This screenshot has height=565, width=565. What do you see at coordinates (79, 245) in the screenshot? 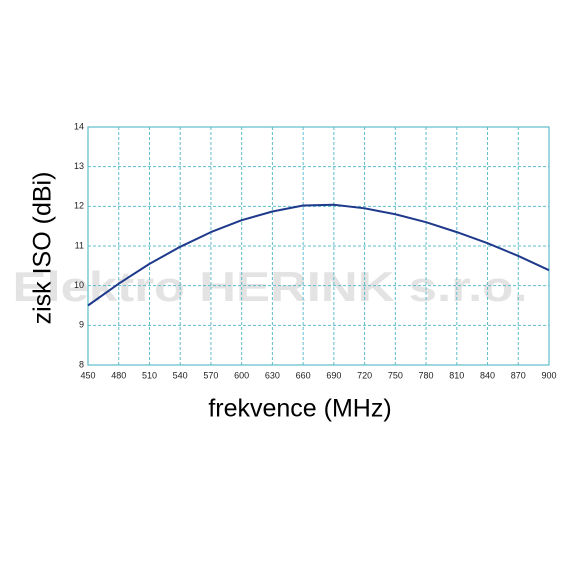
I see `y-tick-label: 11` at bounding box center [79, 245].